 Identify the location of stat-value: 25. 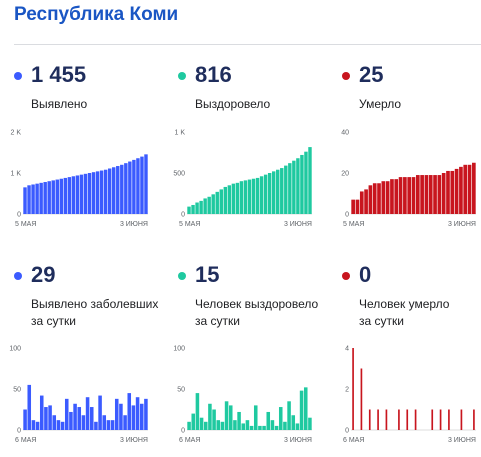
(371, 74).